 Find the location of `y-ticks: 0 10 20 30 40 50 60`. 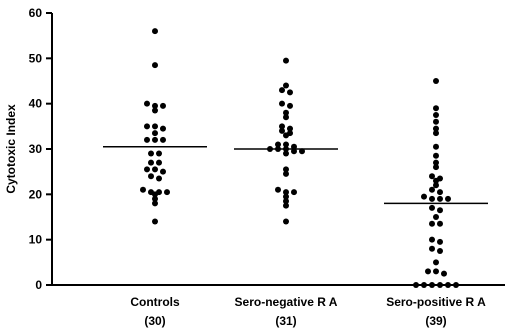

y-ticks: 0 10 20 30 40 50 60 is located at coordinates (40, 149).